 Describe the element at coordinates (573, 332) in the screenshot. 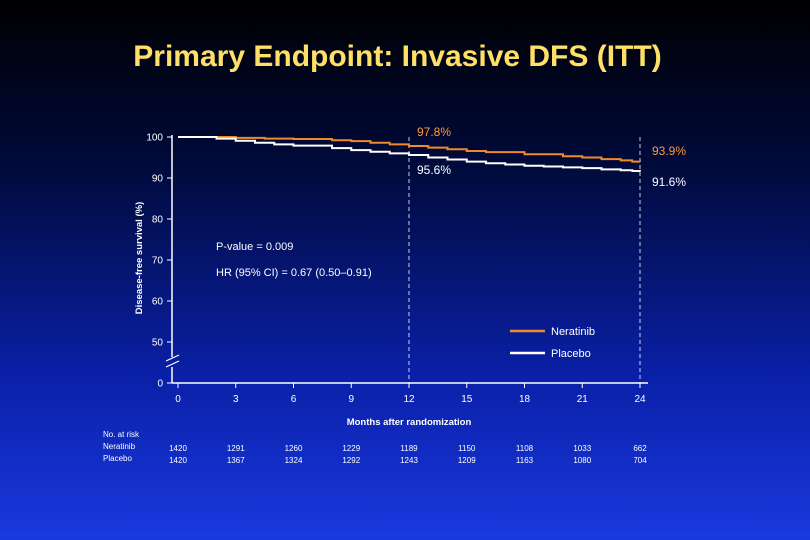

I see `legend-label-neratinib: Neratinib` at that location.